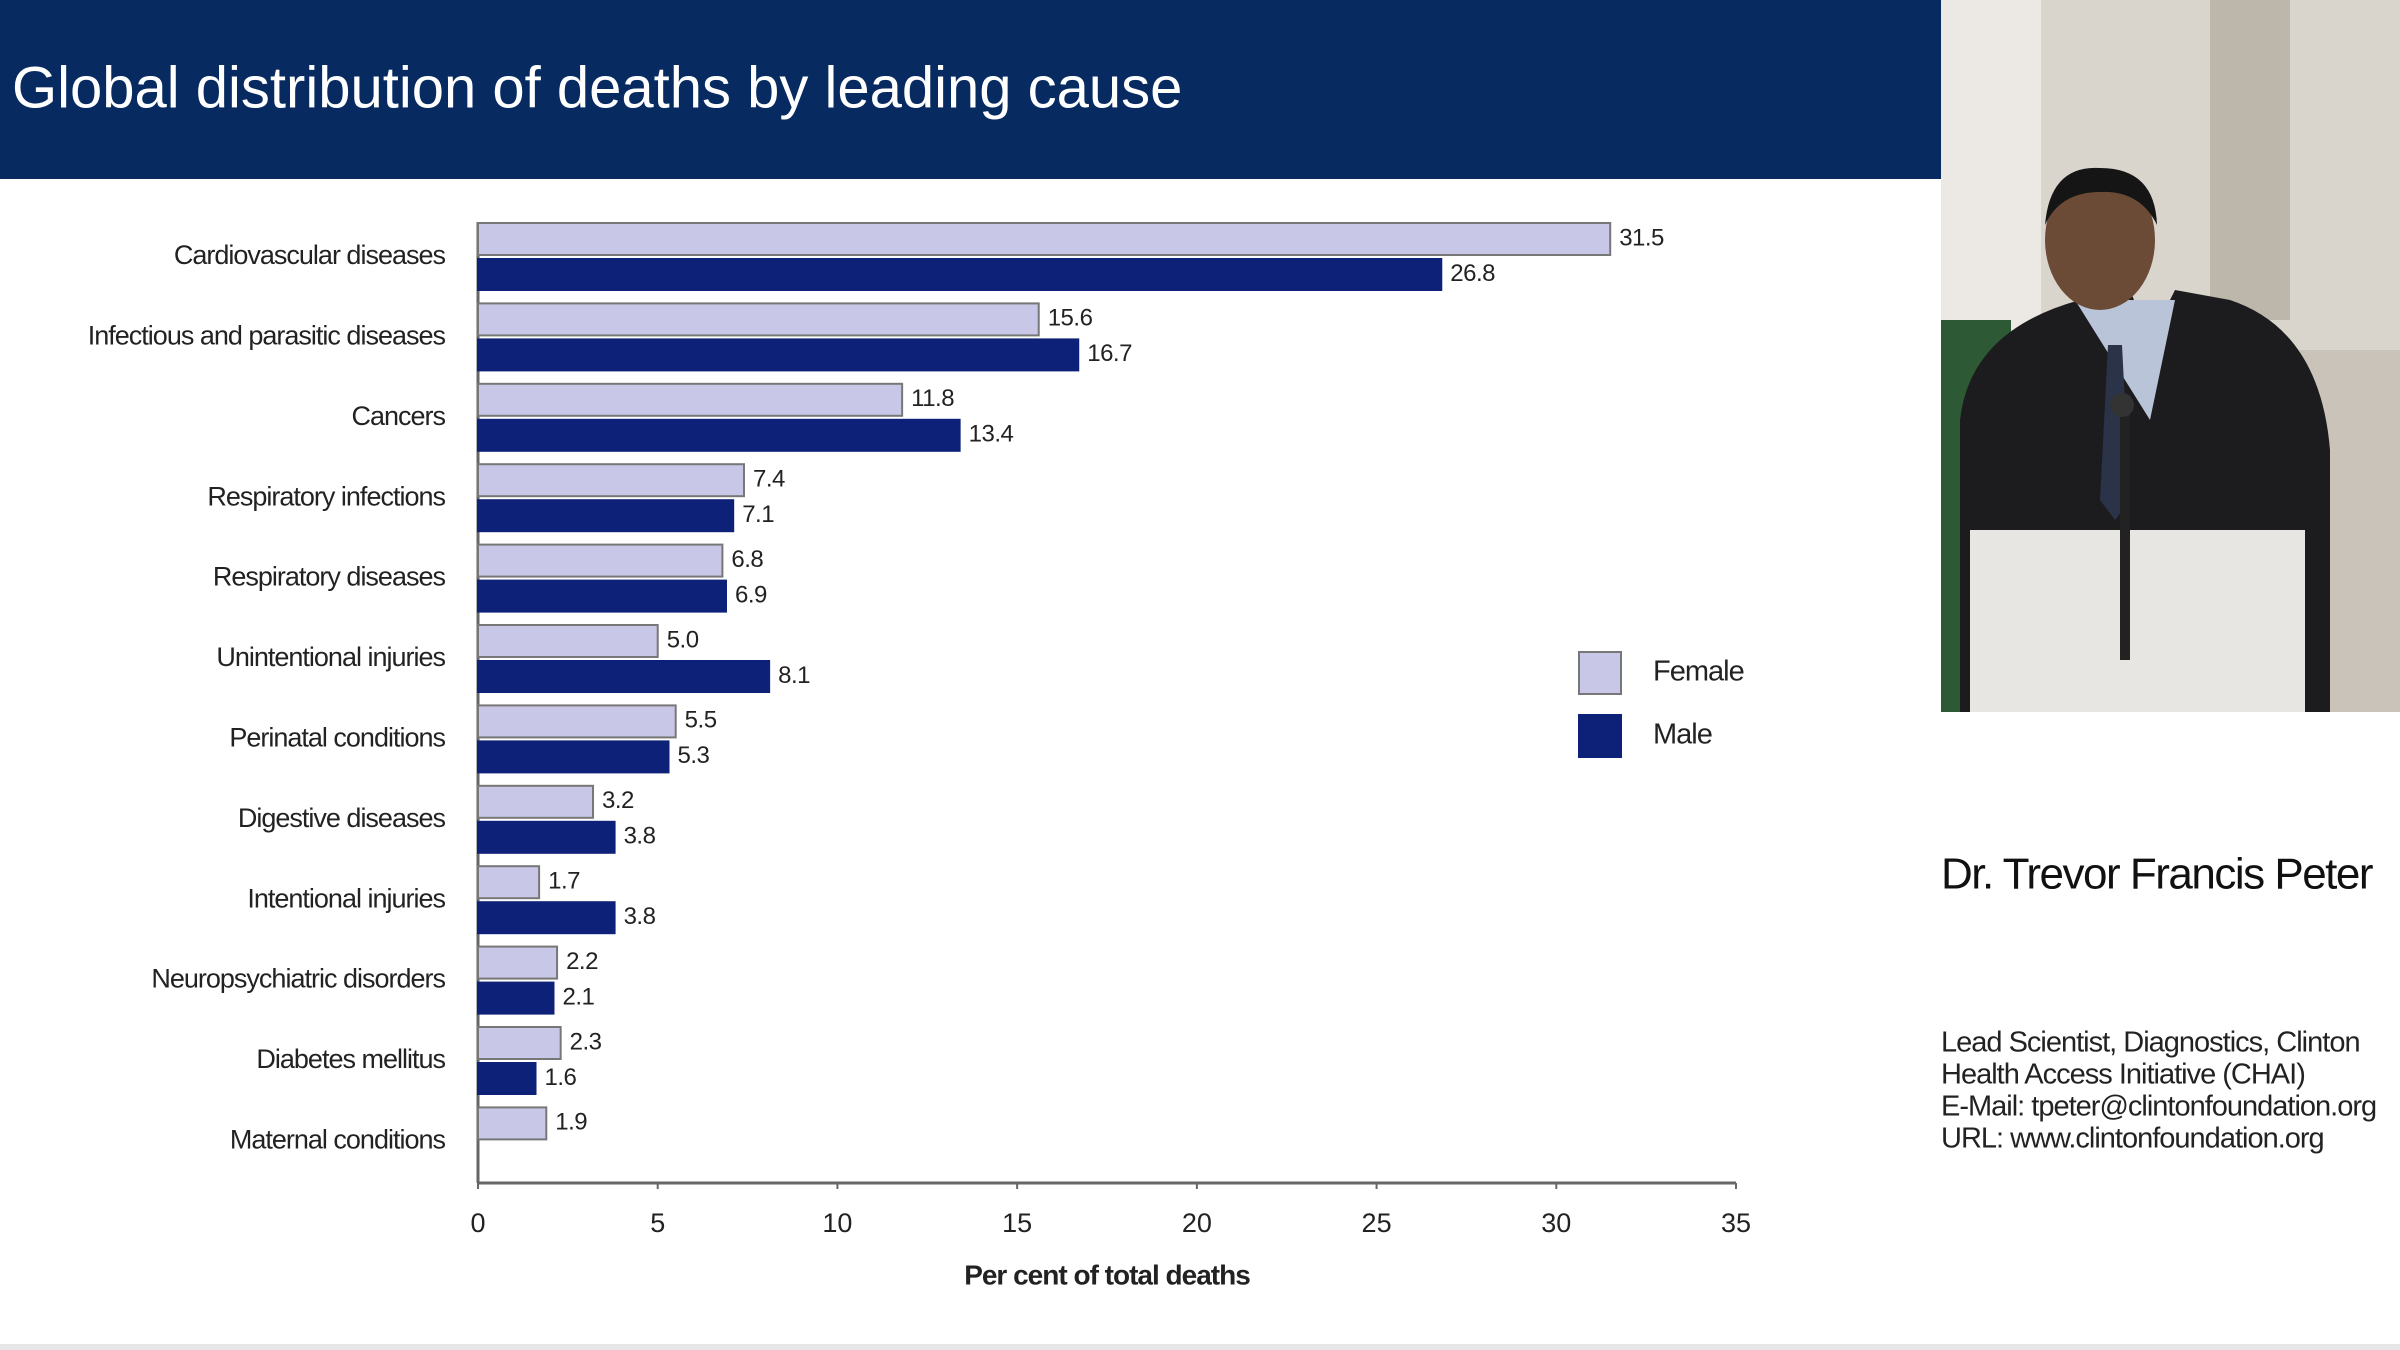 The width and height of the screenshot is (2400, 1350). What do you see at coordinates (1109, 353) in the screenshot?
I see `value-label: 16.7` at bounding box center [1109, 353].